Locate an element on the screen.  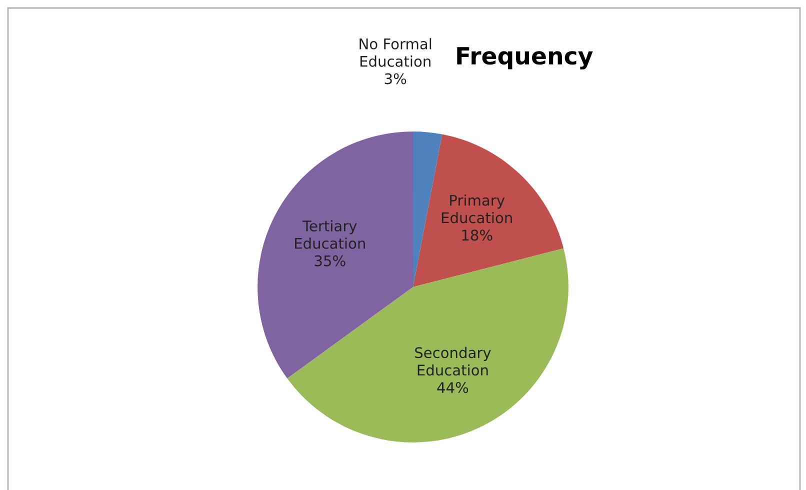
data-label: 44% is located at coordinates (452, 388).